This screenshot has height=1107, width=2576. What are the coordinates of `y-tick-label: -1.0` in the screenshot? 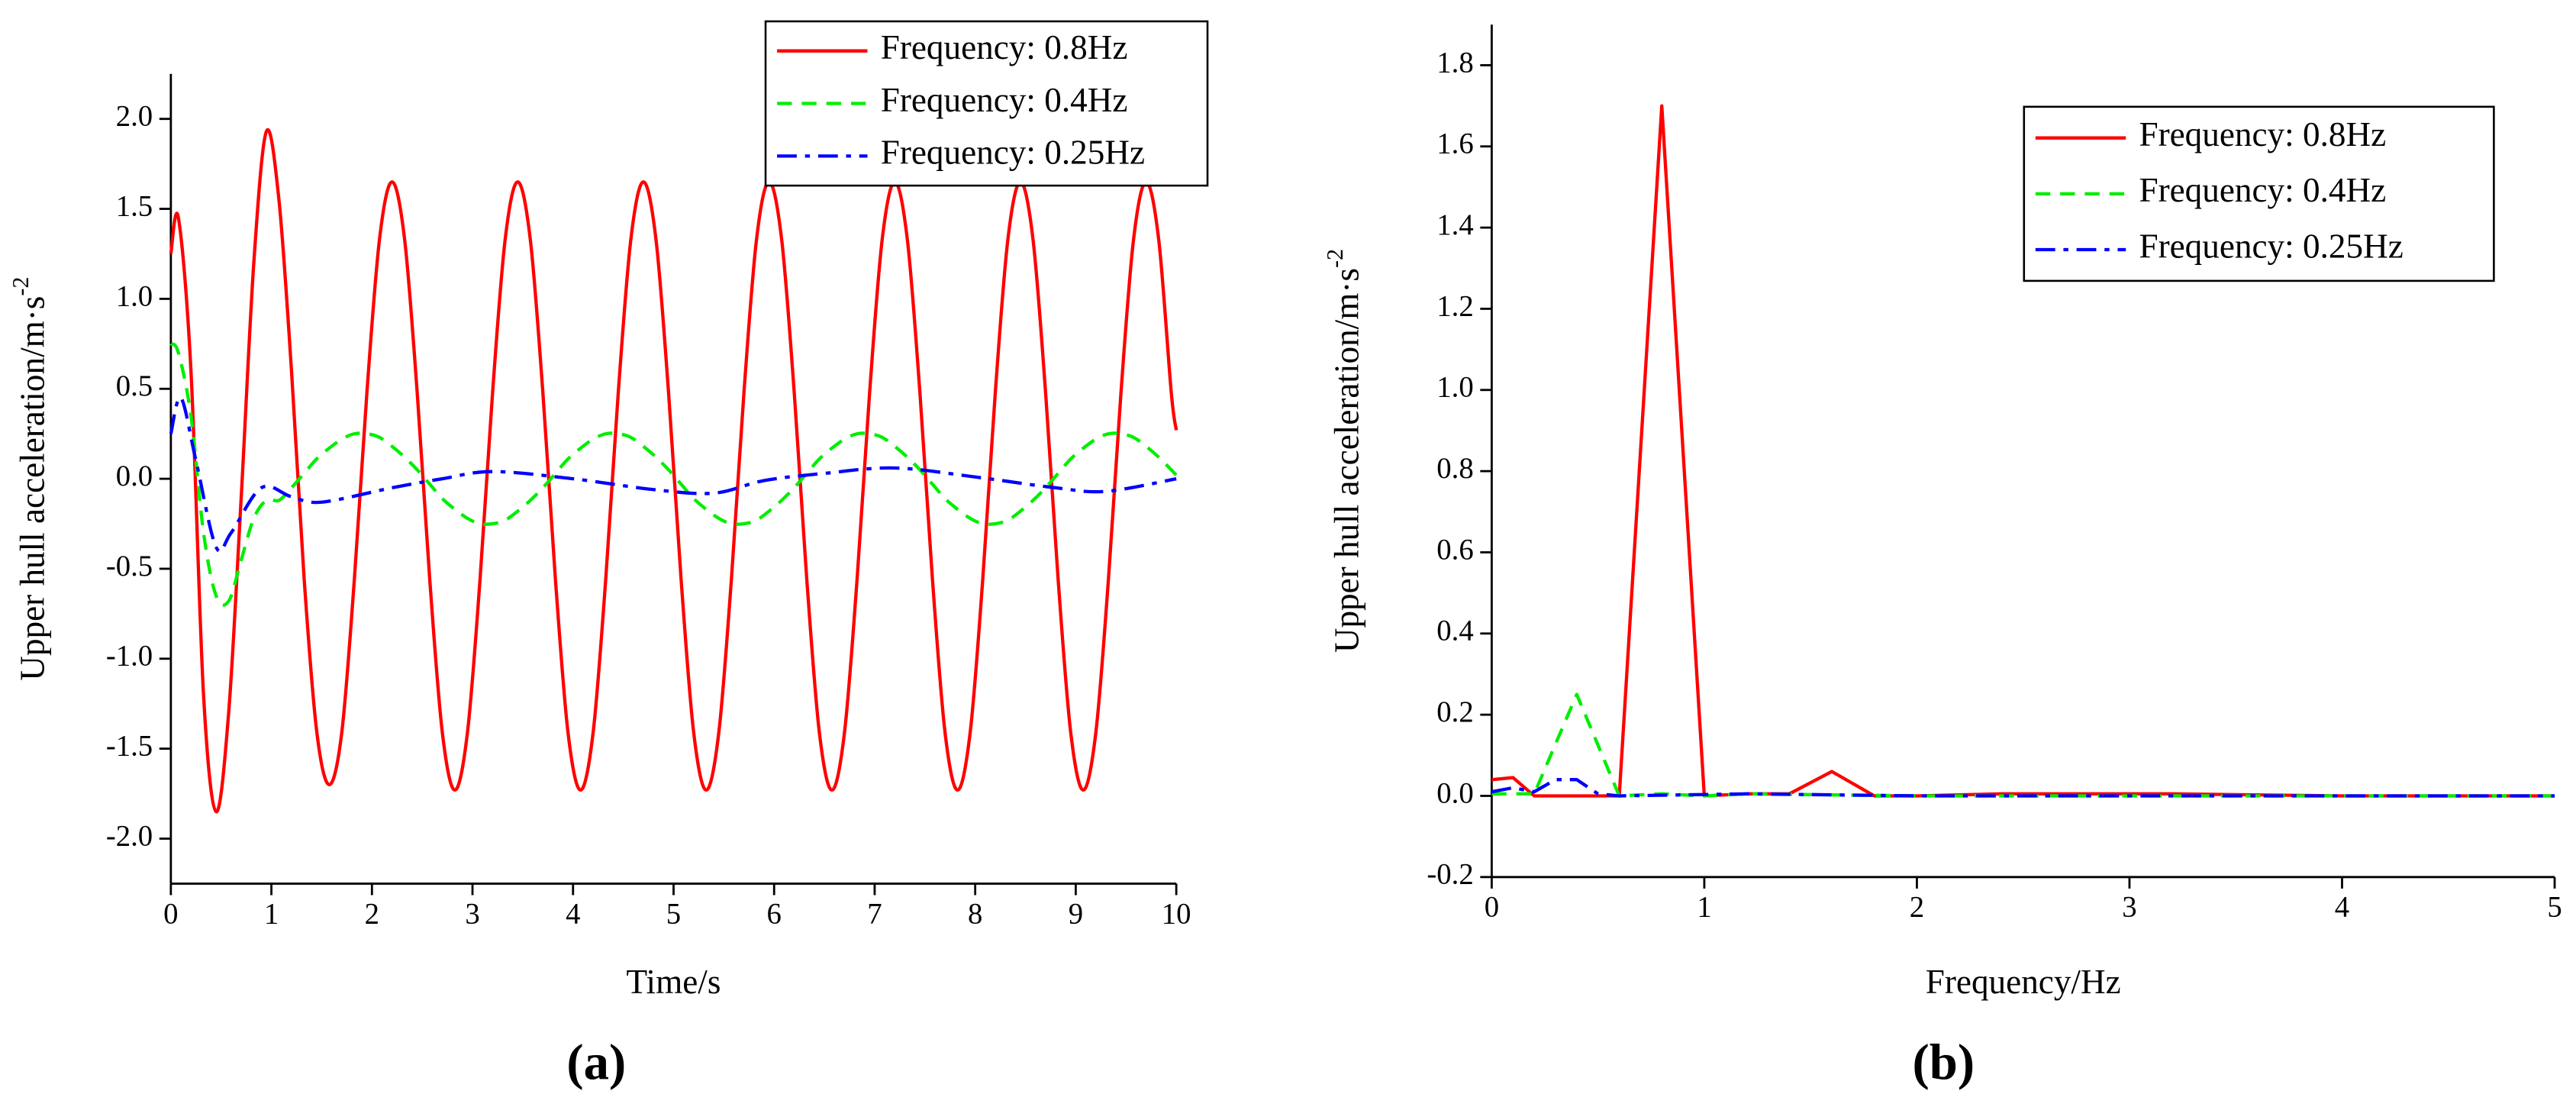 It's located at (130, 656).